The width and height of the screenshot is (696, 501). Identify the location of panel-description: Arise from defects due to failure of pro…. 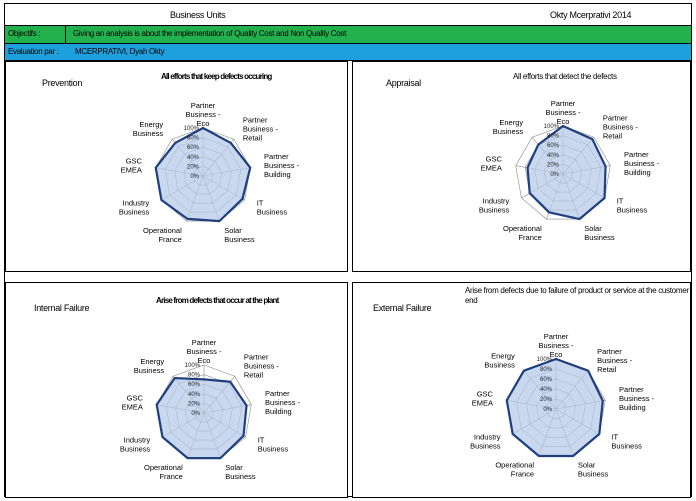
(577, 295).